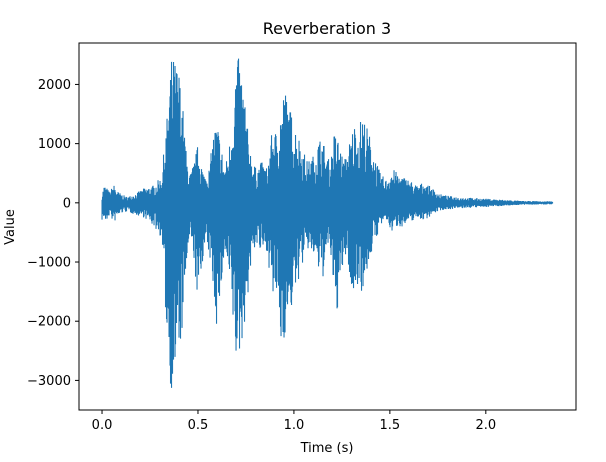 The height and width of the screenshot is (462, 606). I want to click on x-tick-label: 2.0, so click(485, 425).